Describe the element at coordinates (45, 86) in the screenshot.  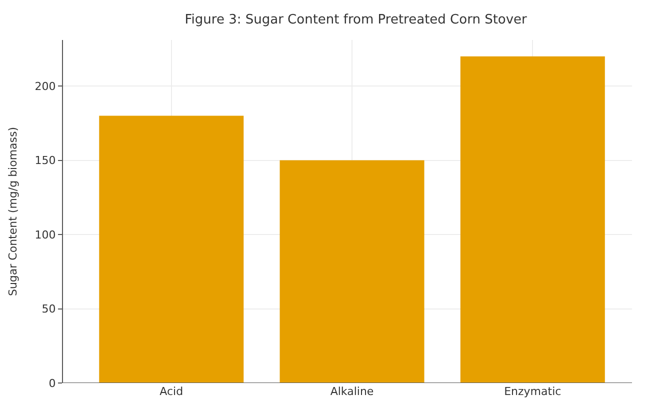
I see `y-tick-label: 200` at that location.